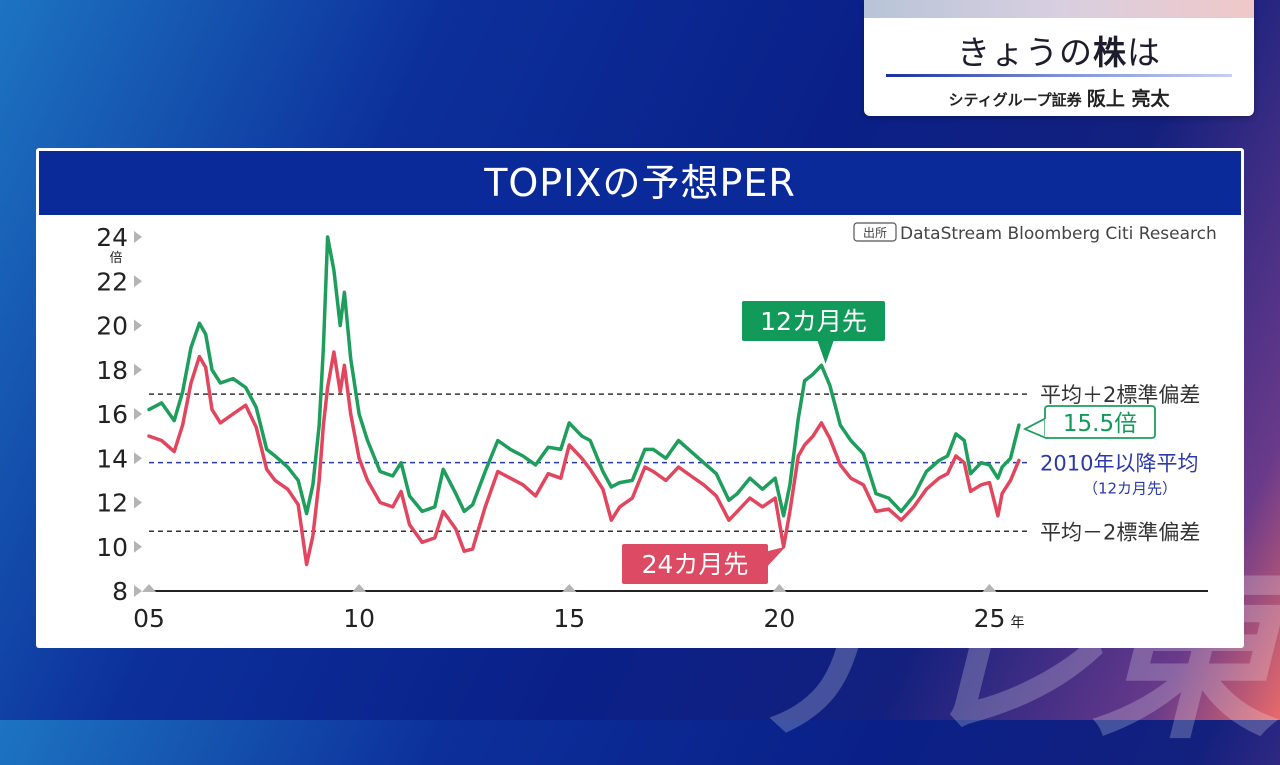  I want to click on callout-end-pointer, so click(1034, 428).